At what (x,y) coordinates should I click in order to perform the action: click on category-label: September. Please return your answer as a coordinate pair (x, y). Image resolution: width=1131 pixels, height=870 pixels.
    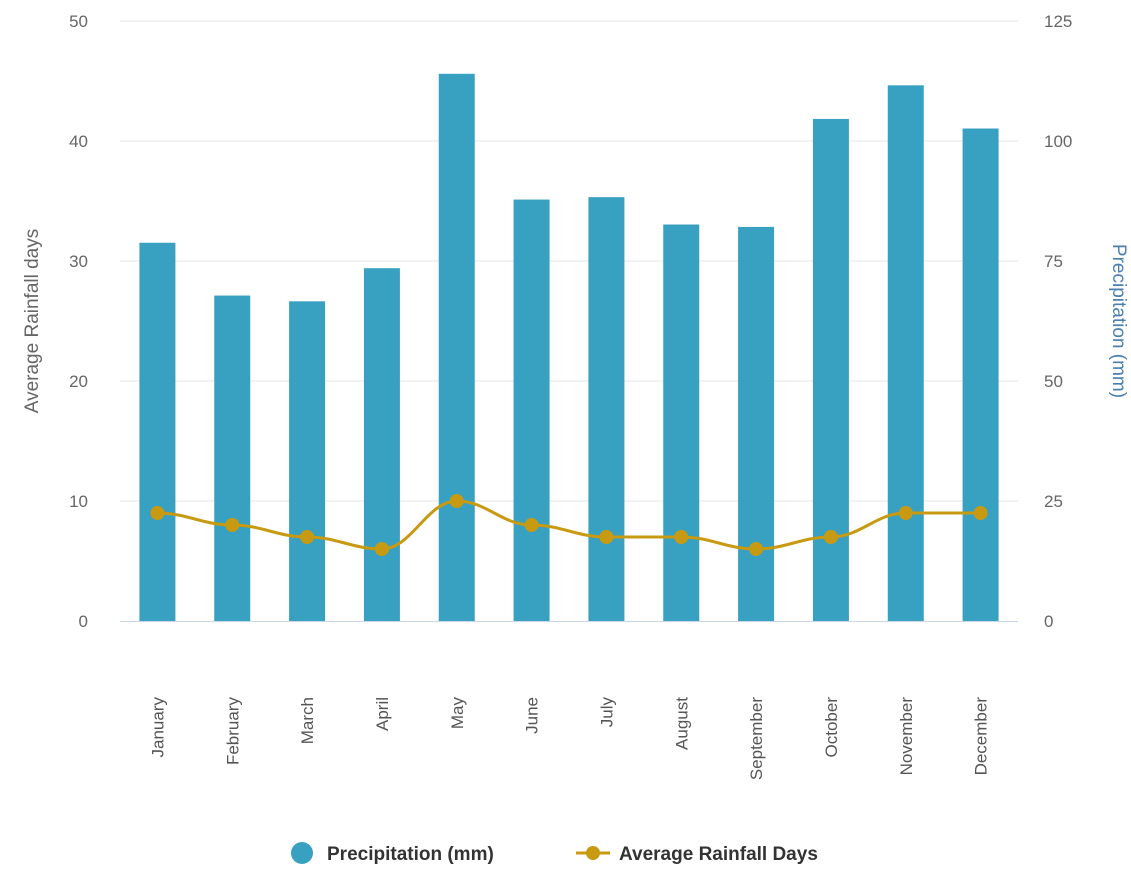
    Looking at the image, I should click on (756, 738).